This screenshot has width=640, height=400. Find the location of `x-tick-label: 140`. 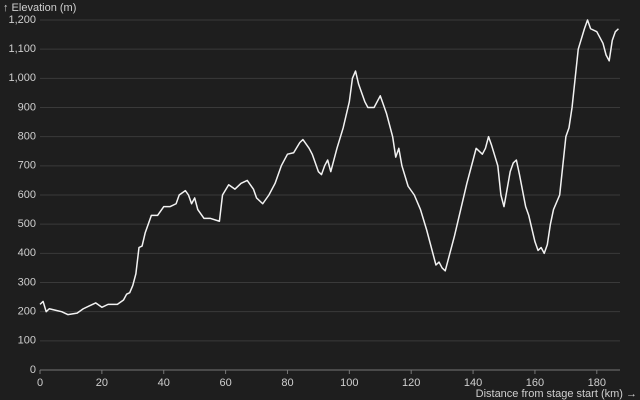

x-tick-label: 140 is located at coordinates (473, 383).